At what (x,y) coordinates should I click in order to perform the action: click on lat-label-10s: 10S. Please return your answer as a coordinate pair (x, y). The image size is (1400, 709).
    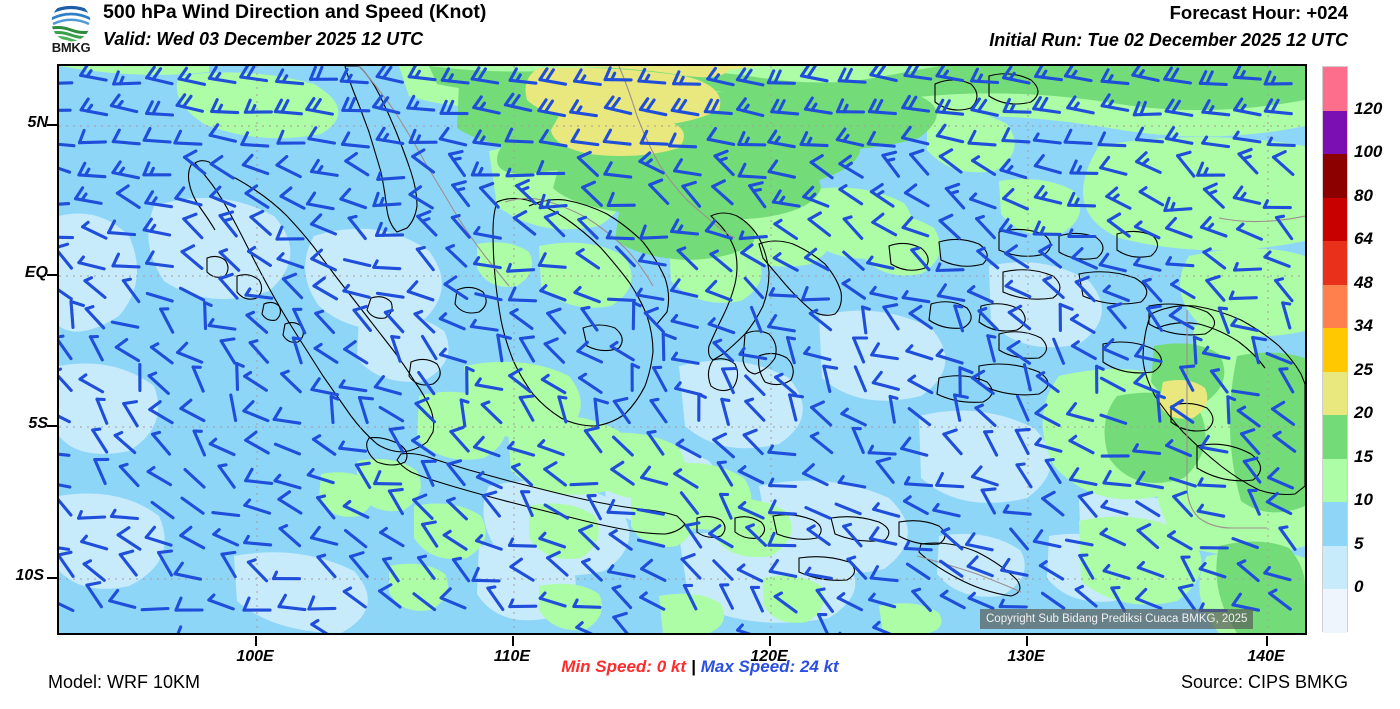
    Looking at the image, I should click on (29, 575).